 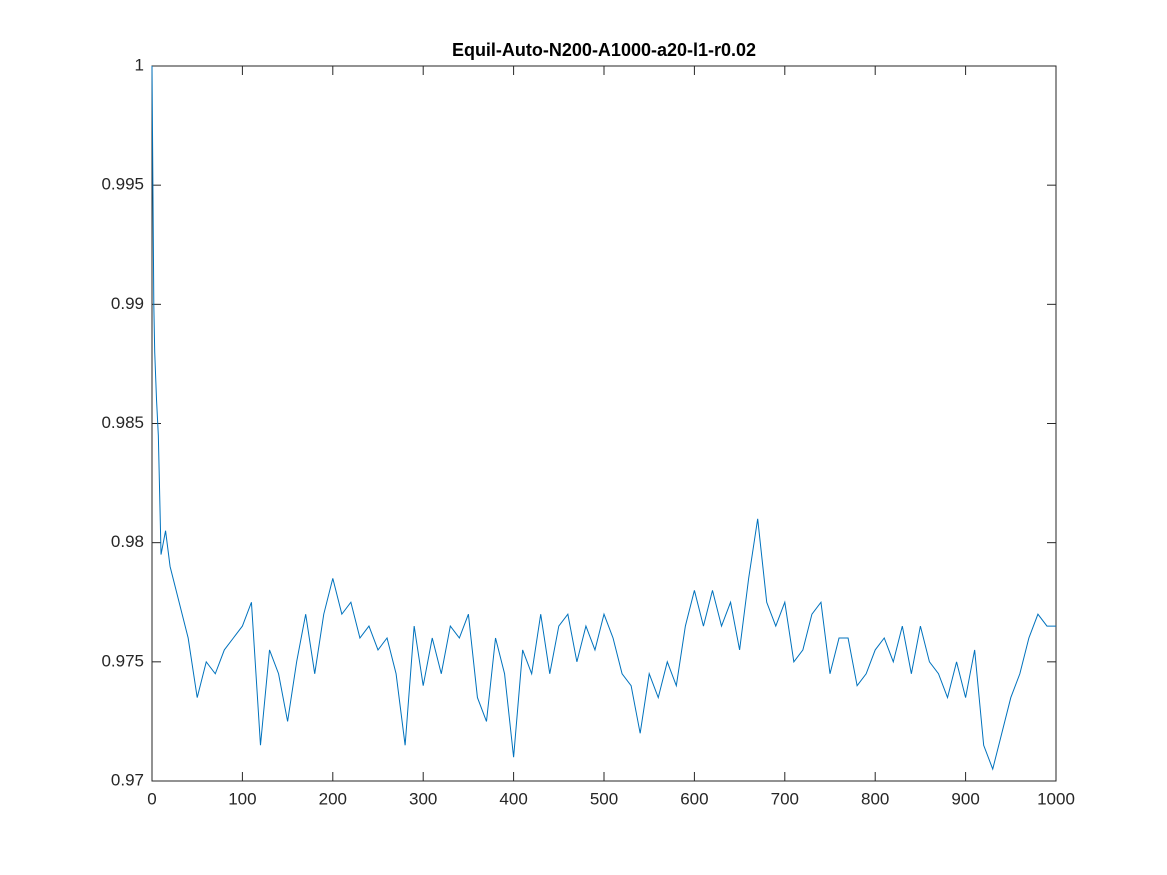 I want to click on y-tick-label: 0.995, so click(x=122, y=184).